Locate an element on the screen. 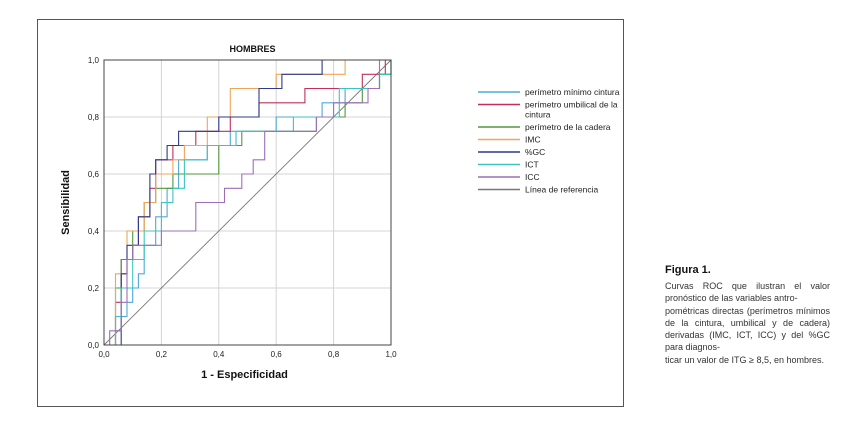 This screenshot has height=425, width=854. legend-label-line: perímetro de la cadera is located at coordinates (568, 127).